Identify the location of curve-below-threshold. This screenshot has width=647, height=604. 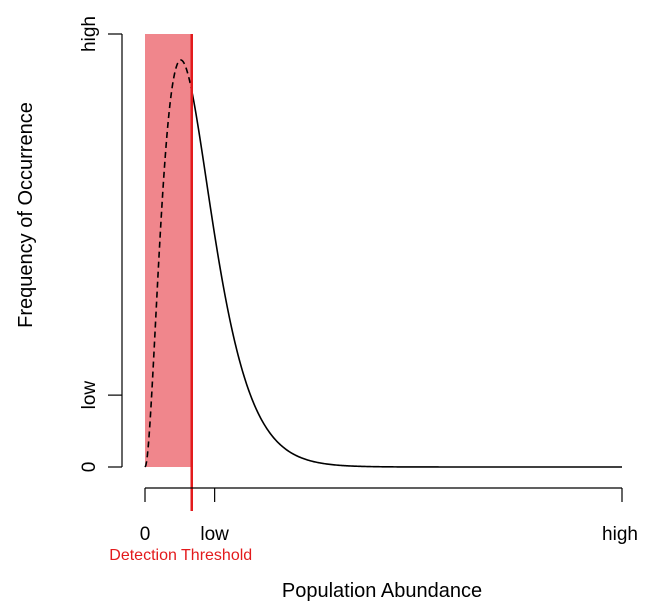
(168, 263).